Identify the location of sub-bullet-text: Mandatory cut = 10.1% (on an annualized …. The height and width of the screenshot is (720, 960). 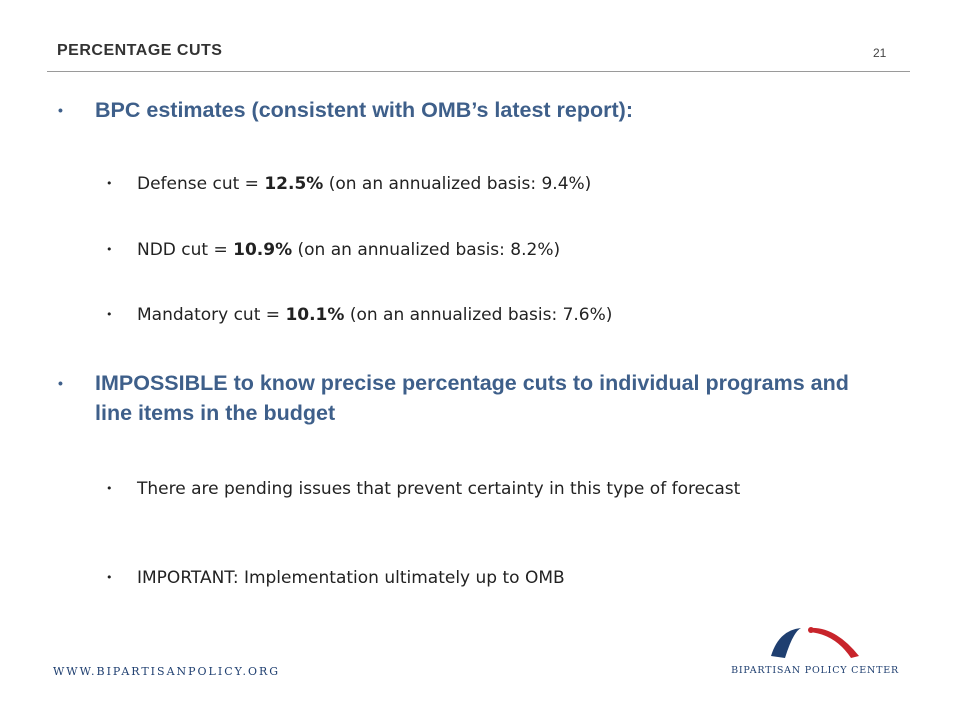
(501, 315).